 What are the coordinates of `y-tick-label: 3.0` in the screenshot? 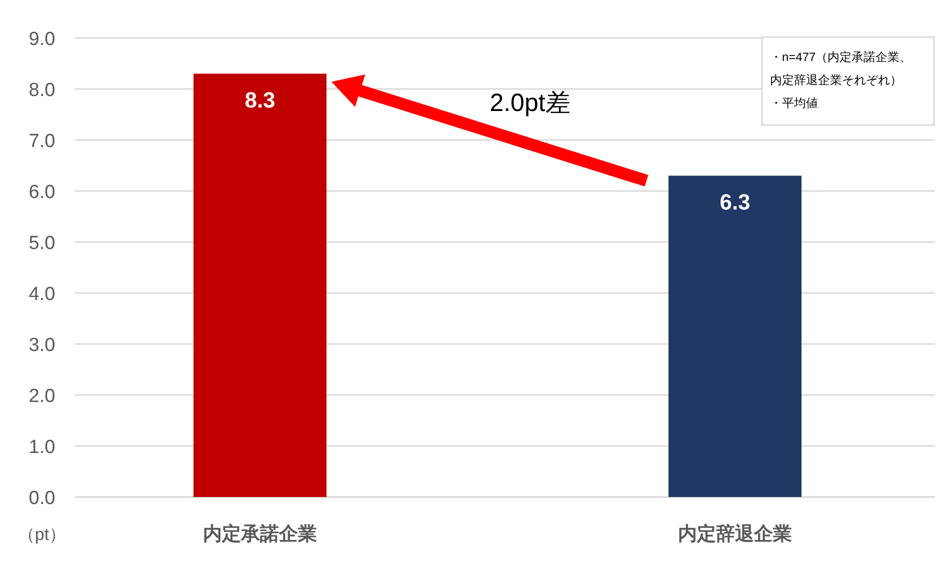 It's located at (42, 345).